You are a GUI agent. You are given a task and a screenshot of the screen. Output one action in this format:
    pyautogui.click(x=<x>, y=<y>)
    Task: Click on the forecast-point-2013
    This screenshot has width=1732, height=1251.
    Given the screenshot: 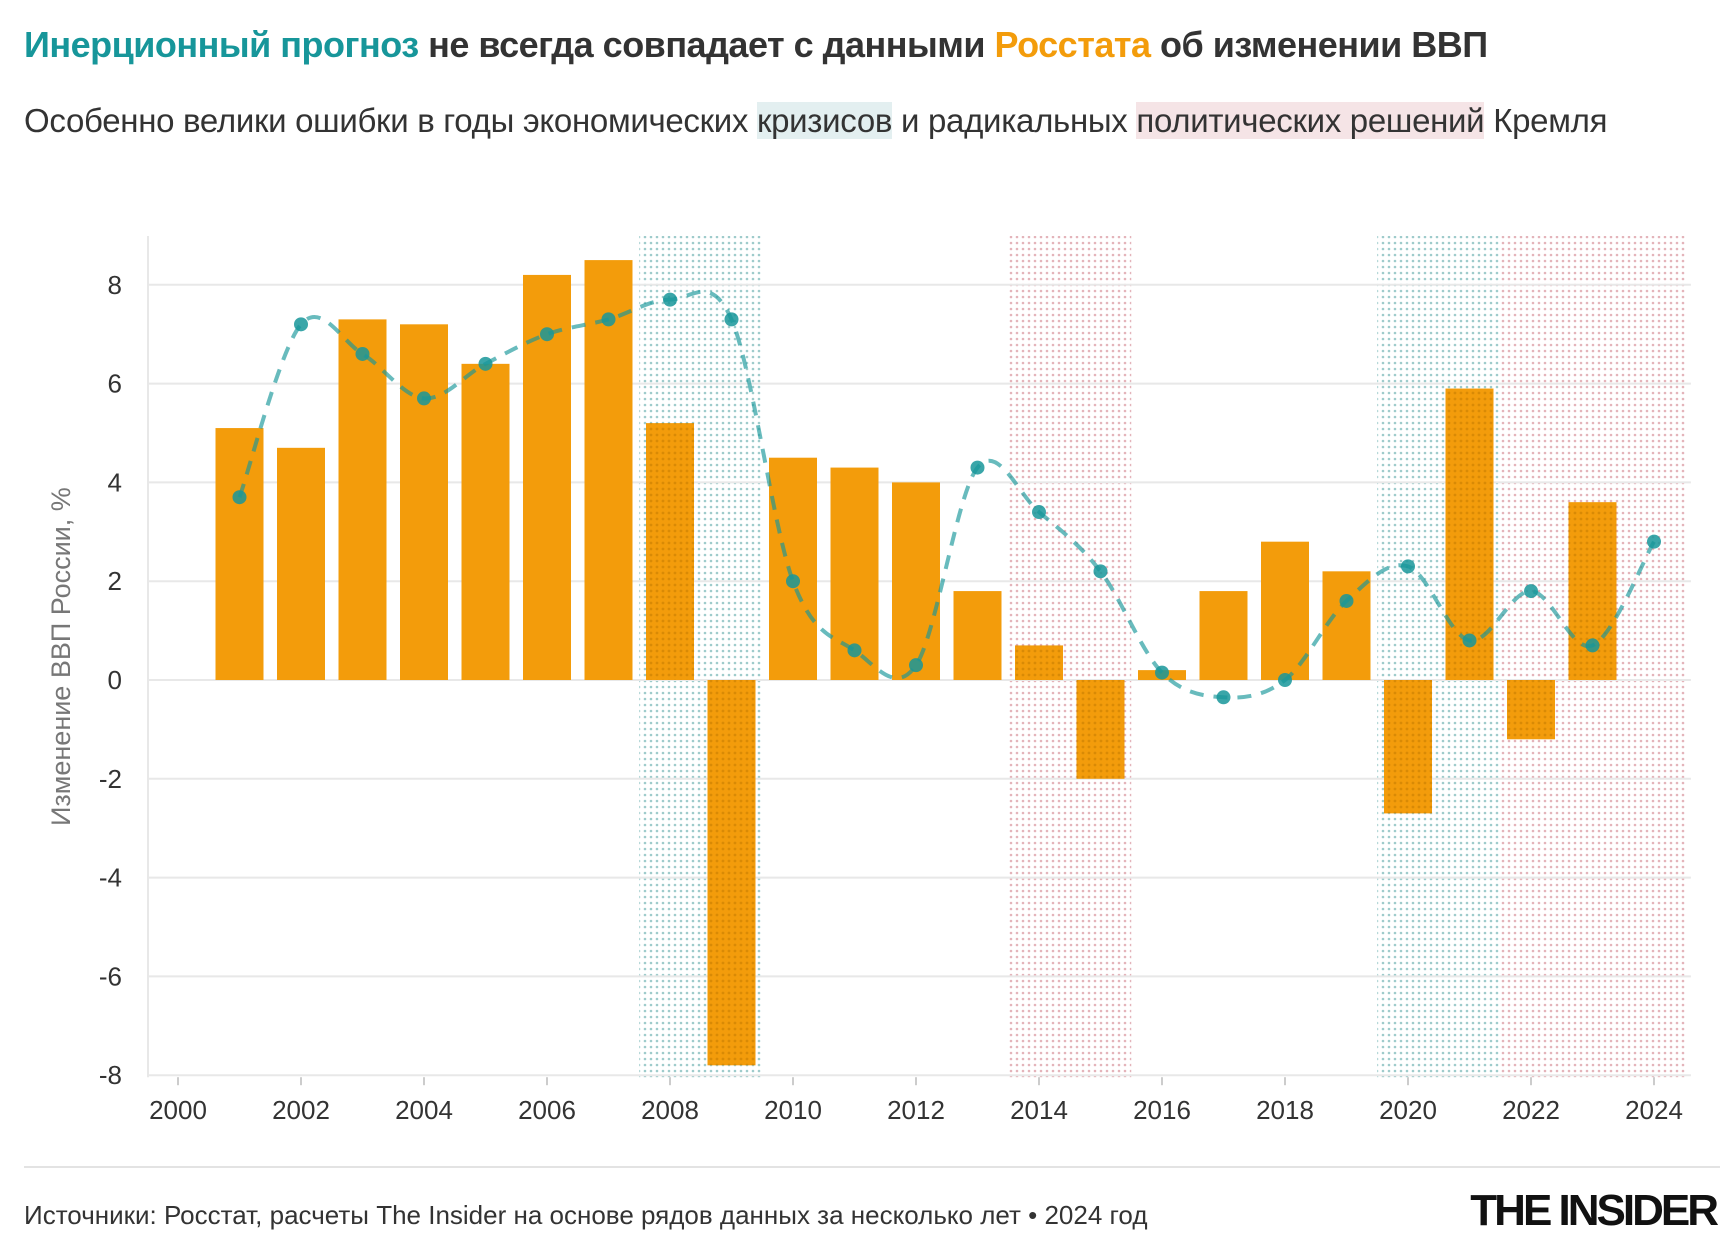 What is the action you would take?
    pyautogui.click(x=977, y=467)
    